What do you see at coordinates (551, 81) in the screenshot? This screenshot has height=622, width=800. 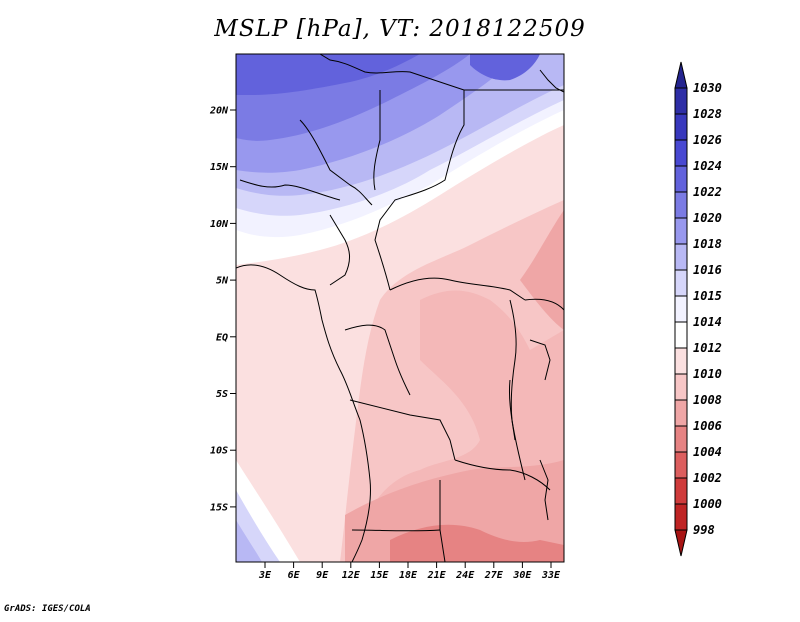 I see `coast-red-sea` at bounding box center [551, 81].